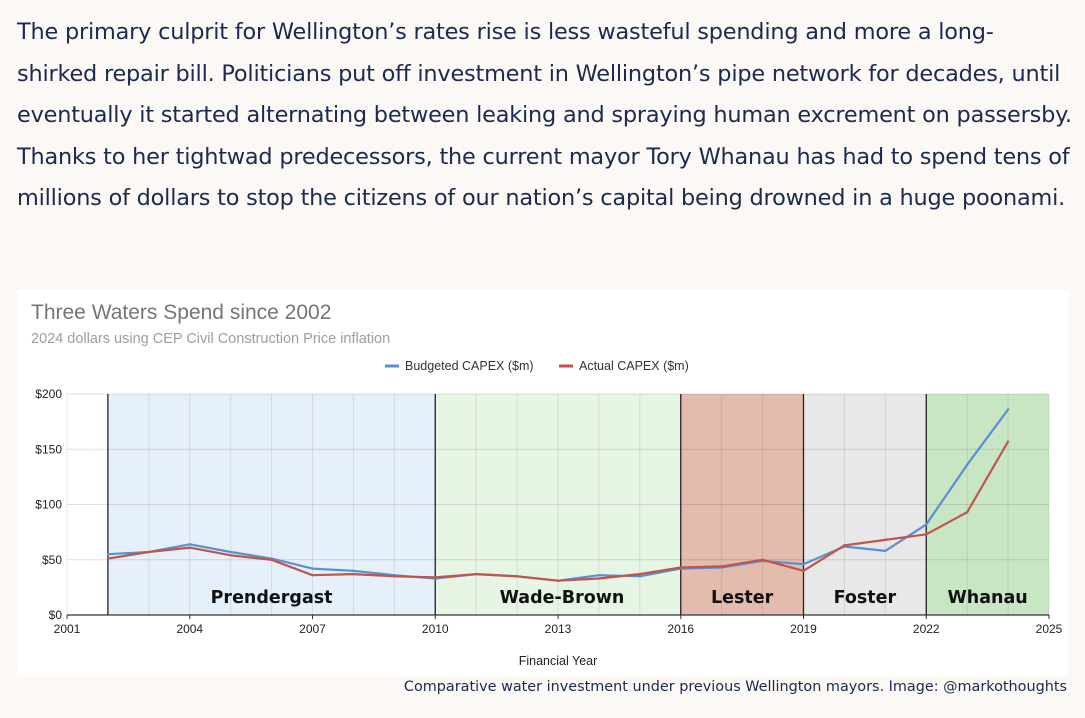 The height and width of the screenshot is (718, 1085). What do you see at coordinates (272, 598) in the screenshot?
I see `band-label-prendergast: Prendergast` at bounding box center [272, 598].